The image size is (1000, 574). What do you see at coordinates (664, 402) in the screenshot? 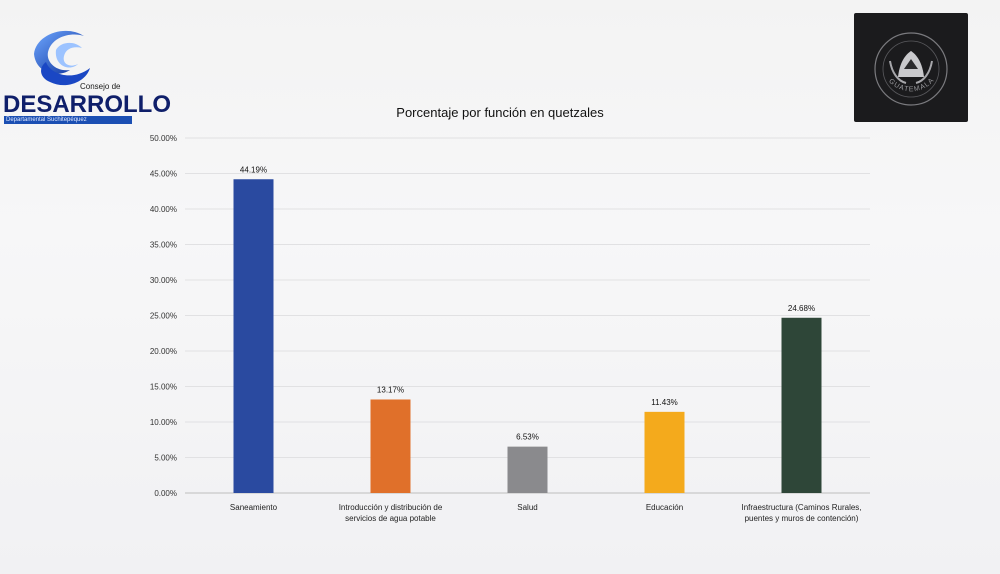
I see `data-label: 11.43%` at bounding box center [664, 402].